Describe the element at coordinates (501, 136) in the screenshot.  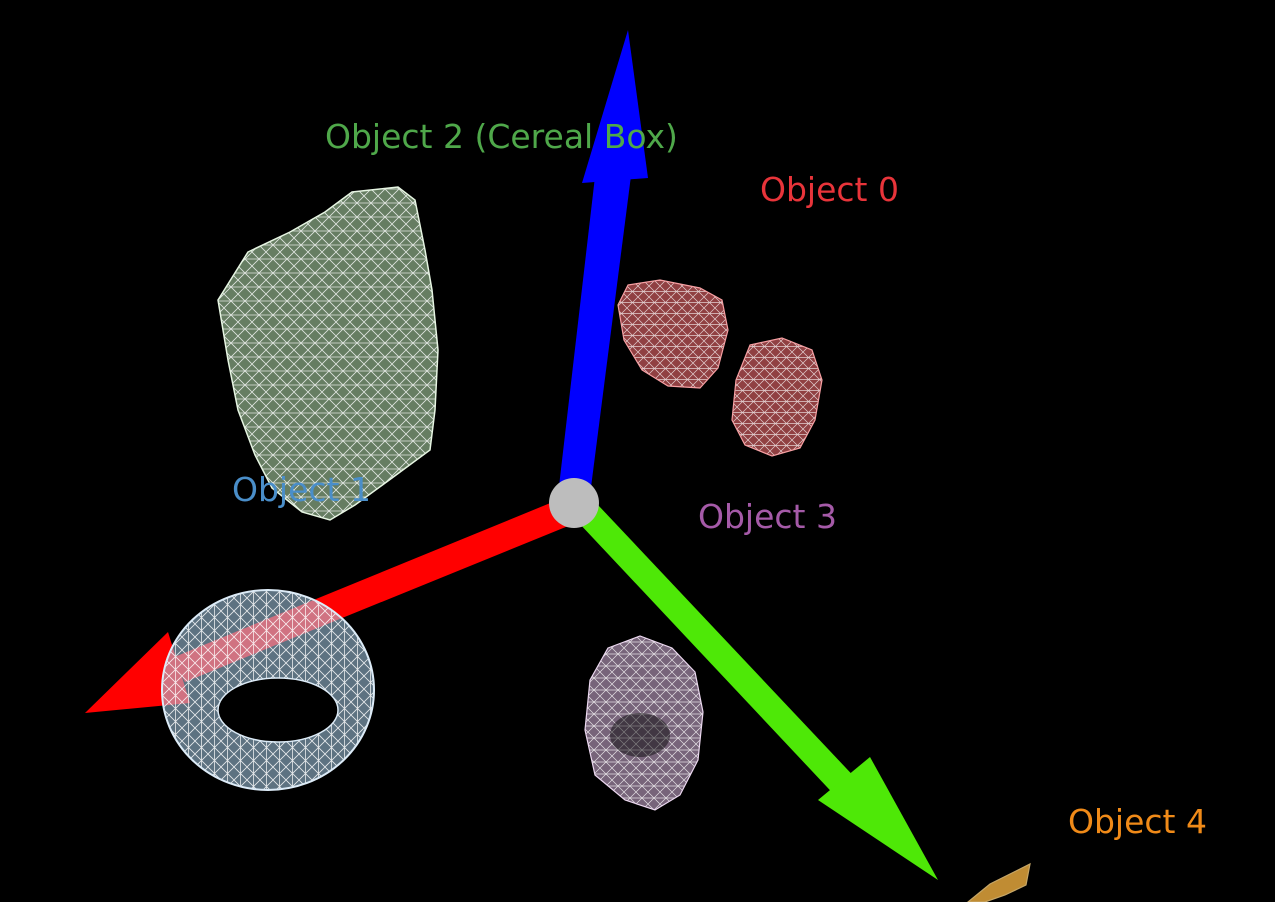
I see `object-2-label: Object 2 (Cereal Box)` at that location.